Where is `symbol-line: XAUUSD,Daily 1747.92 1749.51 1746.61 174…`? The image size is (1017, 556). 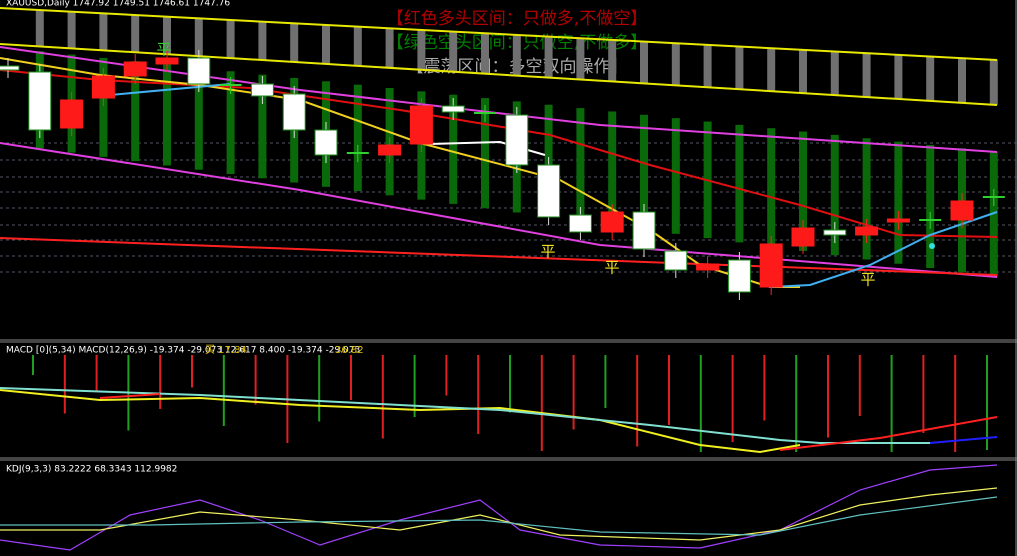 symbol-line: XAUUSD,Daily 1747.92 1749.51 1746.61 174… is located at coordinates (118, 4).